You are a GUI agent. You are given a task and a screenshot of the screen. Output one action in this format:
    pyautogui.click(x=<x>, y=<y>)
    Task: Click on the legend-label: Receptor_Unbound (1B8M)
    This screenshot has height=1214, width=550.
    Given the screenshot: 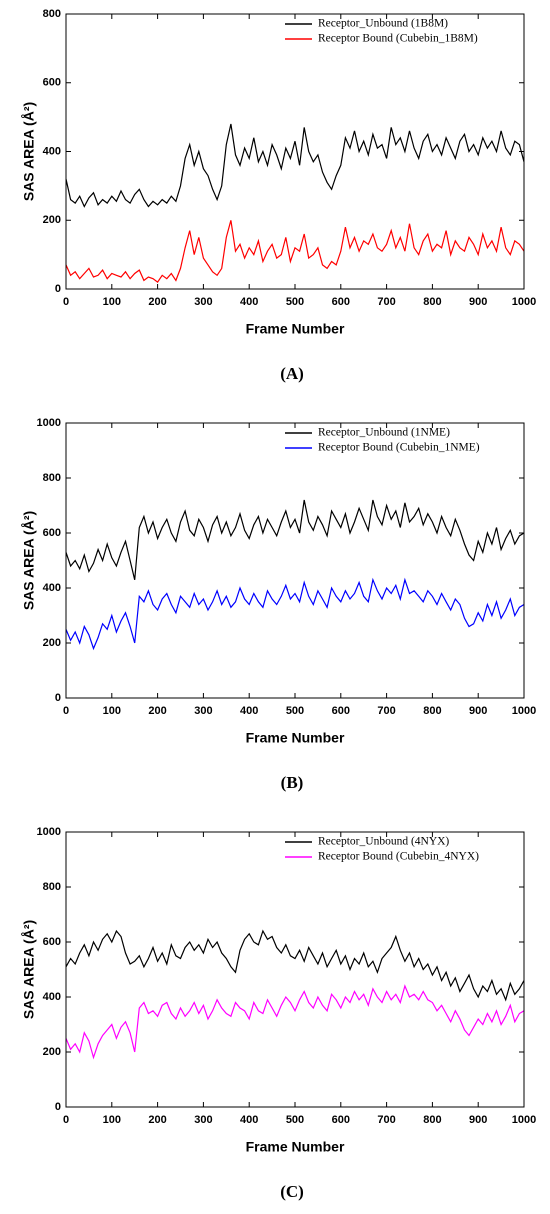 What is the action you would take?
    pyautogui.click(x=383, y=24)
    